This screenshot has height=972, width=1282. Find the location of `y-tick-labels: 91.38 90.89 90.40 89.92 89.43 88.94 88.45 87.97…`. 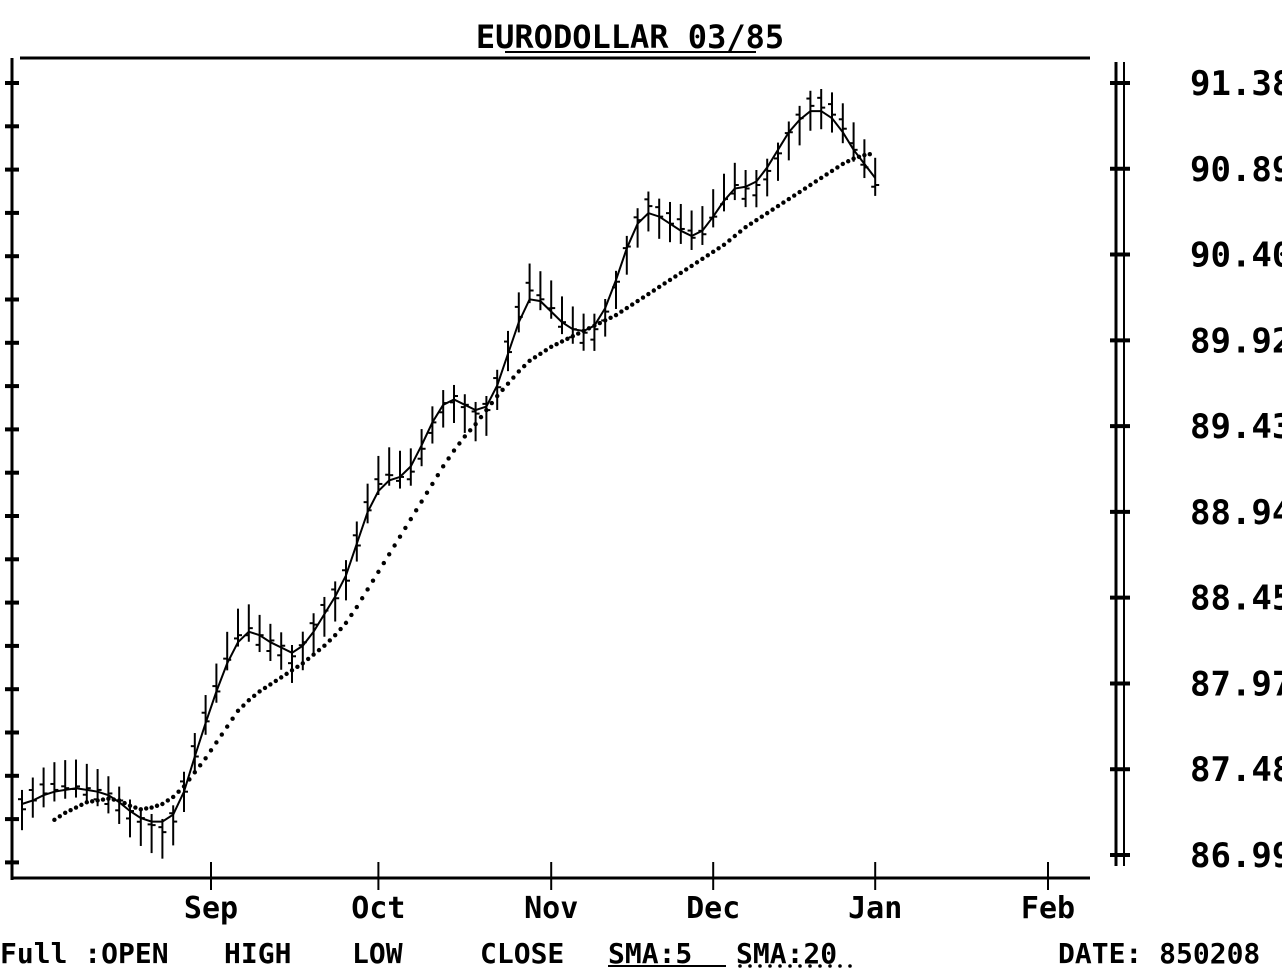

y-tick-labels: 91.38 90.89 90.40 89.92 89.43 88.94 88.45 87.97… is located at coordinates (1236, 470).